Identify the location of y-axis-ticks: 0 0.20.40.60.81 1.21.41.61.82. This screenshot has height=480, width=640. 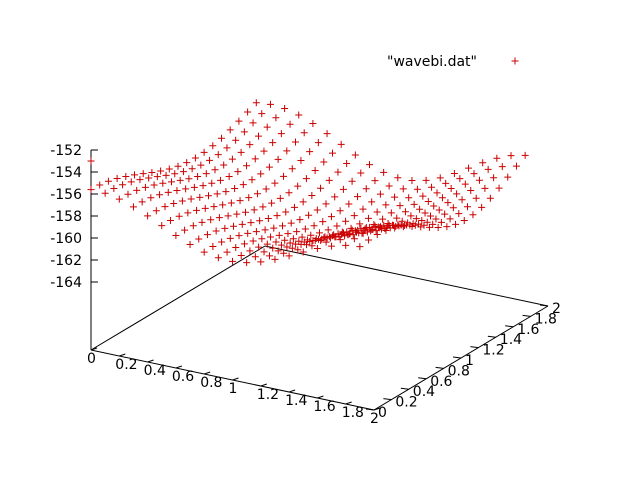
(463, 361).